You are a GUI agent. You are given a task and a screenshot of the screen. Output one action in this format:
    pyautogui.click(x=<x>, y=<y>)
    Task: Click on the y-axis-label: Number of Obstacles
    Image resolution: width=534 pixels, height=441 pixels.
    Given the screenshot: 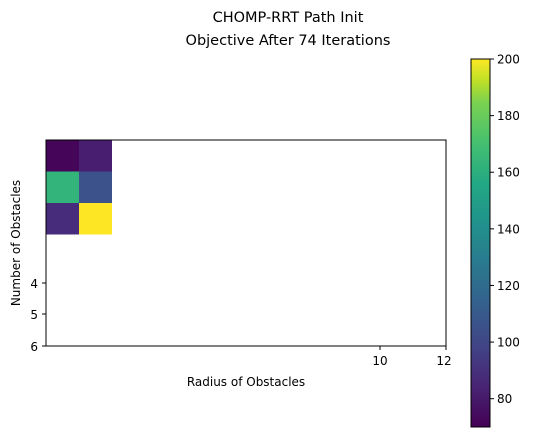 What is the action you would take?
    pyautogui.click(x=16, y=243)
    